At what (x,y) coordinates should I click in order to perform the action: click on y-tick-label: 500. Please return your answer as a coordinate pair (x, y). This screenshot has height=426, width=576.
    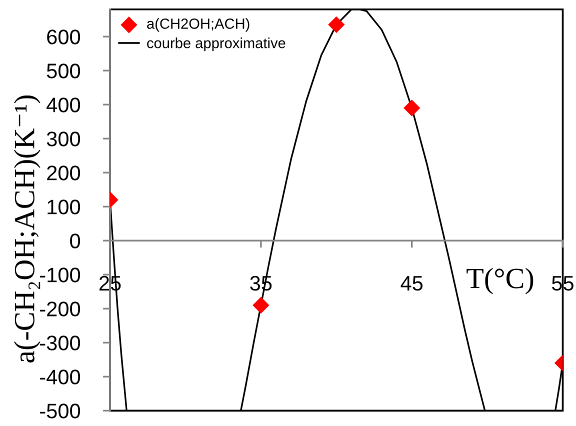
    Looking at the image, I should click on (63, 71).